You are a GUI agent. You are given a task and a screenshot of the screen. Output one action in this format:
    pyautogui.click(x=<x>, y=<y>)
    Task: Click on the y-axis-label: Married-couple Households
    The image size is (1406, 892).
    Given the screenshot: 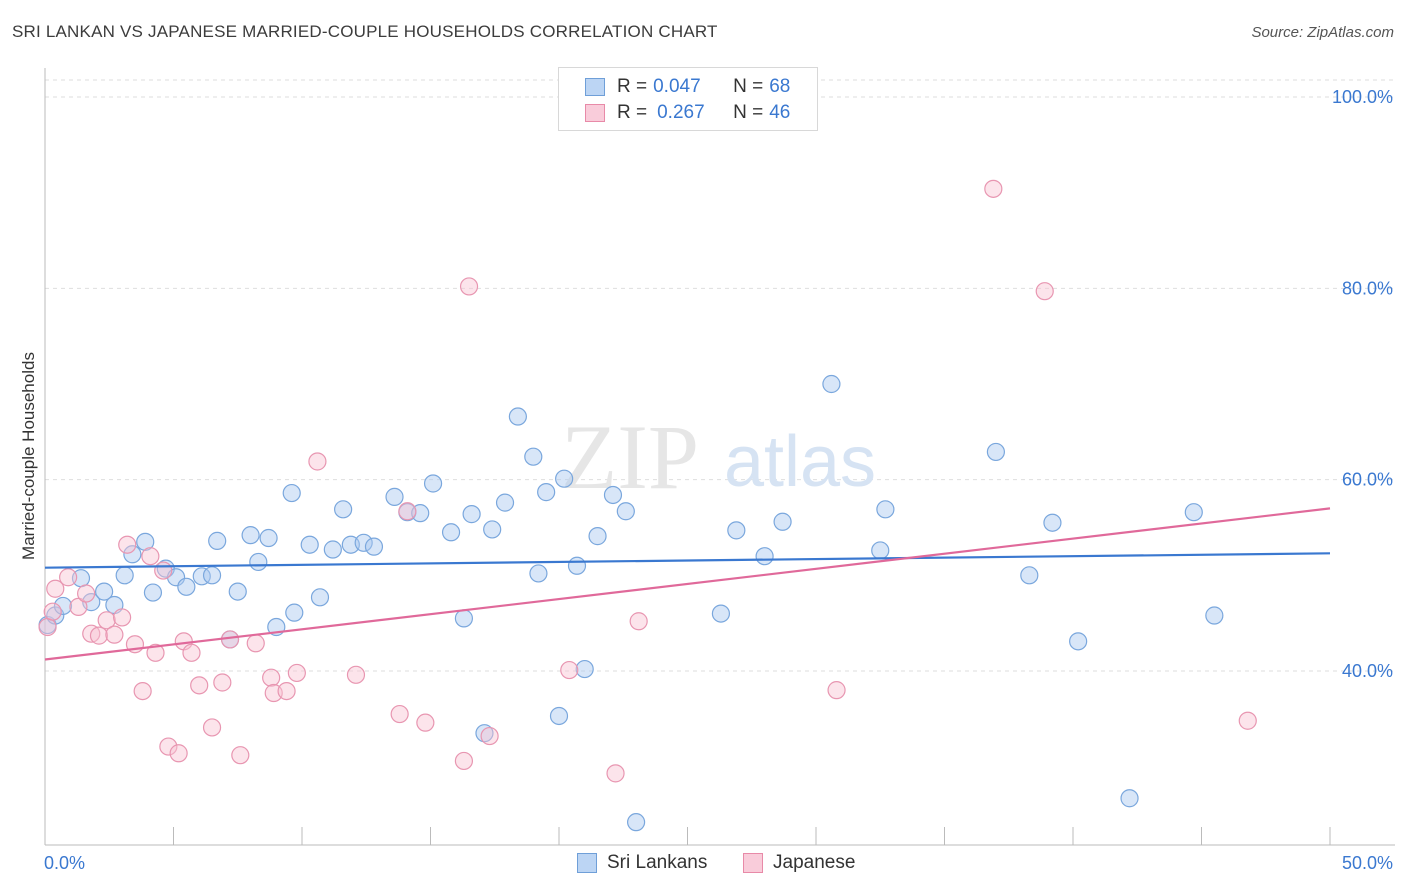 What is the action you would take?
    pyautogui.click(x=28, y=456)
    